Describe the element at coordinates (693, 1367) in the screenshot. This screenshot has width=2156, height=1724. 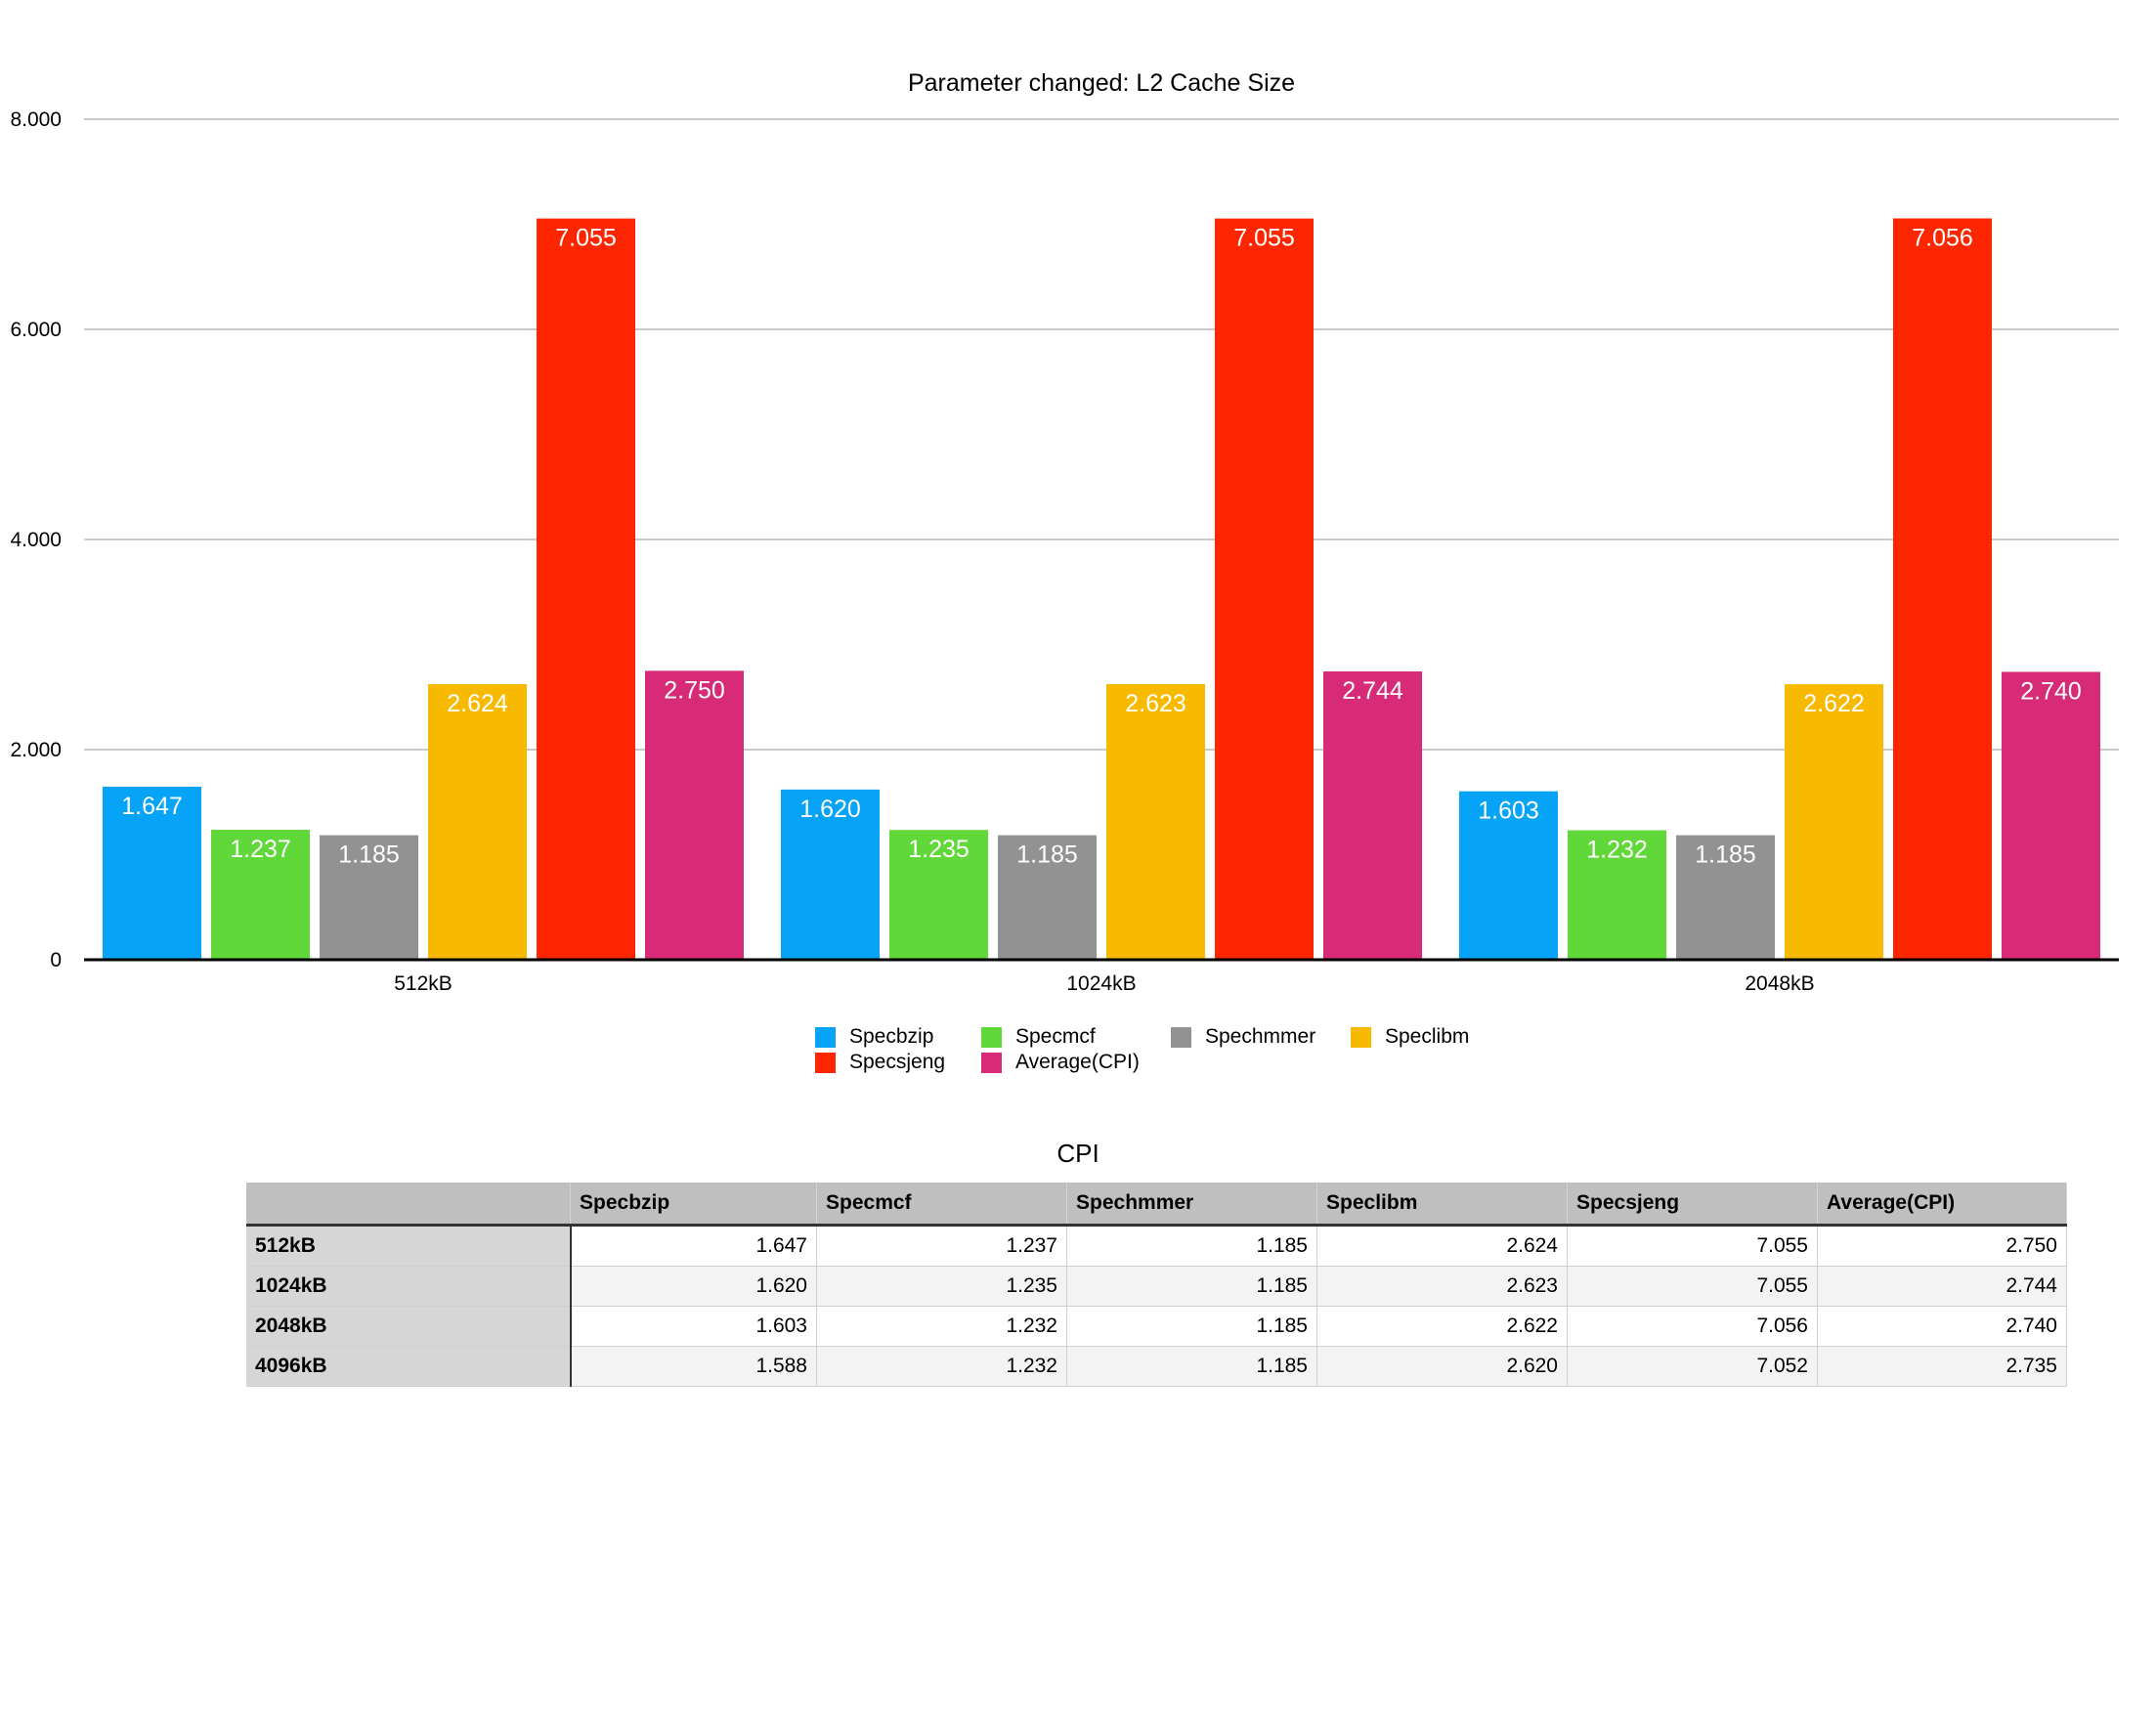
I see `table-cell: 1.588` at that location.